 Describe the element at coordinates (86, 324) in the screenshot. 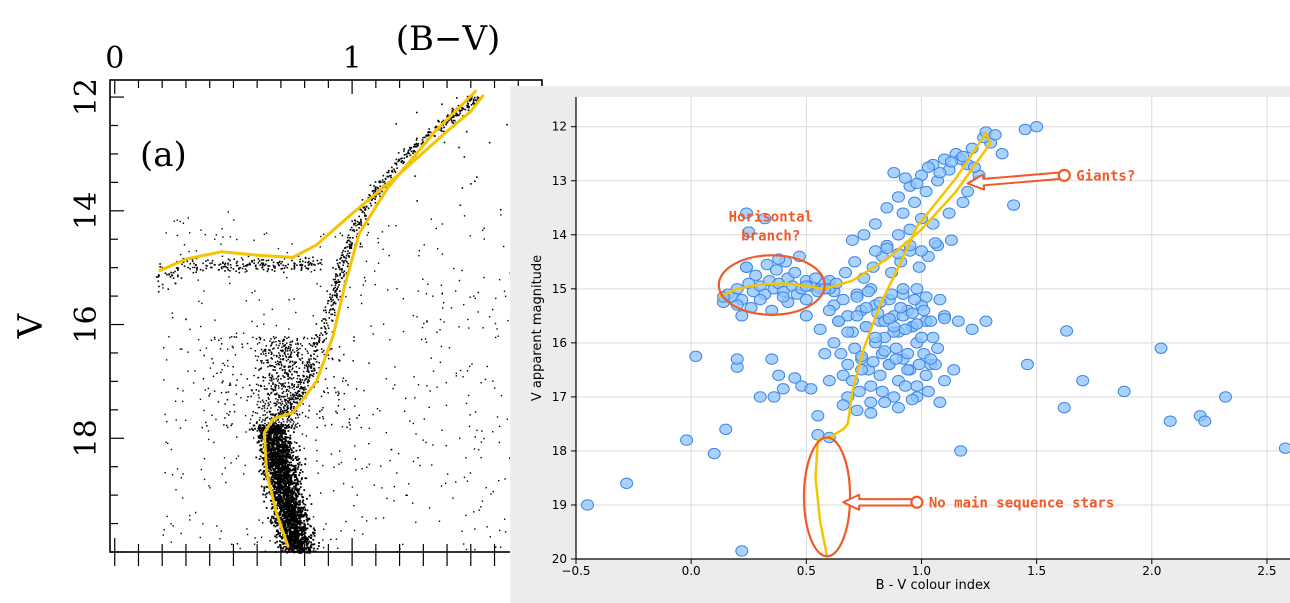

I see `left-y-tick-label: 16` at that location.